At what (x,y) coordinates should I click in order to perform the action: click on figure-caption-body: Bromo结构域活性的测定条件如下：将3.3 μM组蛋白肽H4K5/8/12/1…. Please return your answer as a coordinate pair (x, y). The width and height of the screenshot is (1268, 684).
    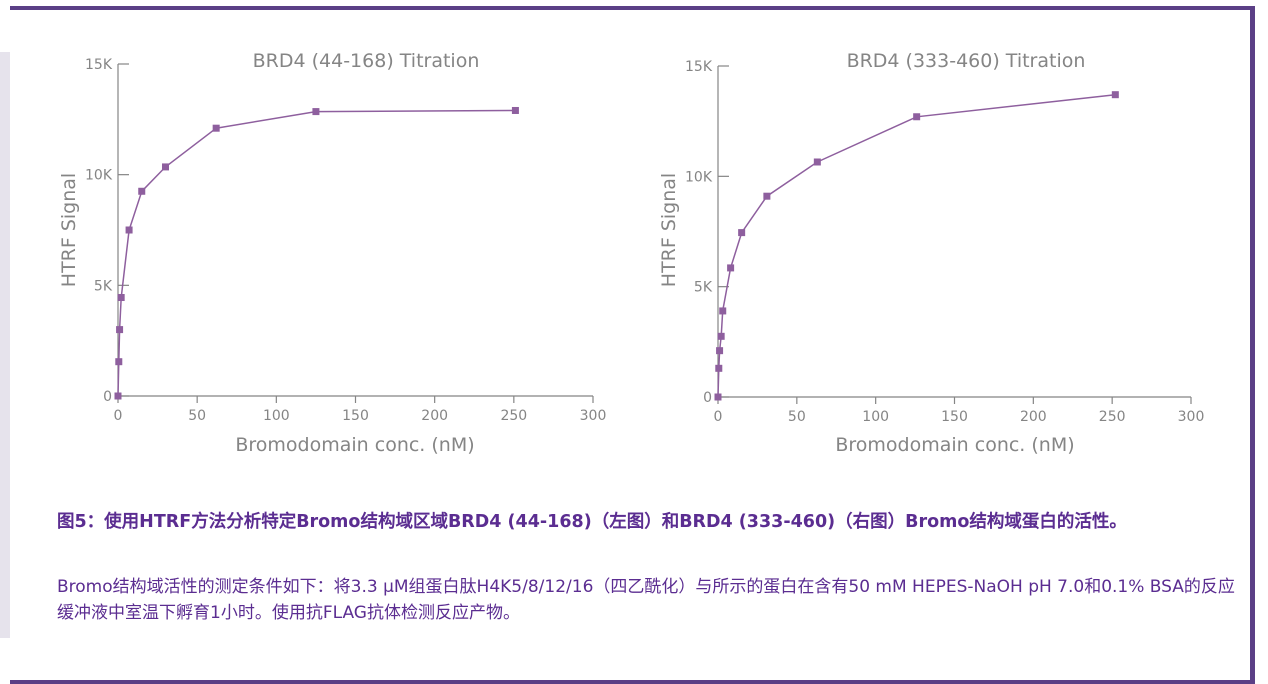
    Looking at the image, I should click on (646, 600).